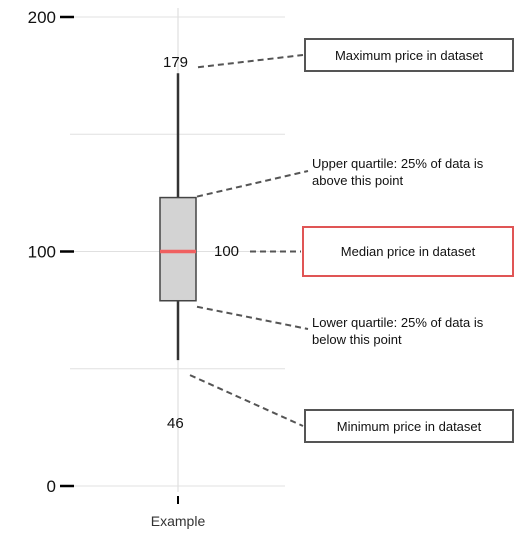 This screenshot has height=533, width=517. What do you see at coordinates (175, 62) in the screenshot?
I see `max-value-label: 179` at bounding box center [175, 62].